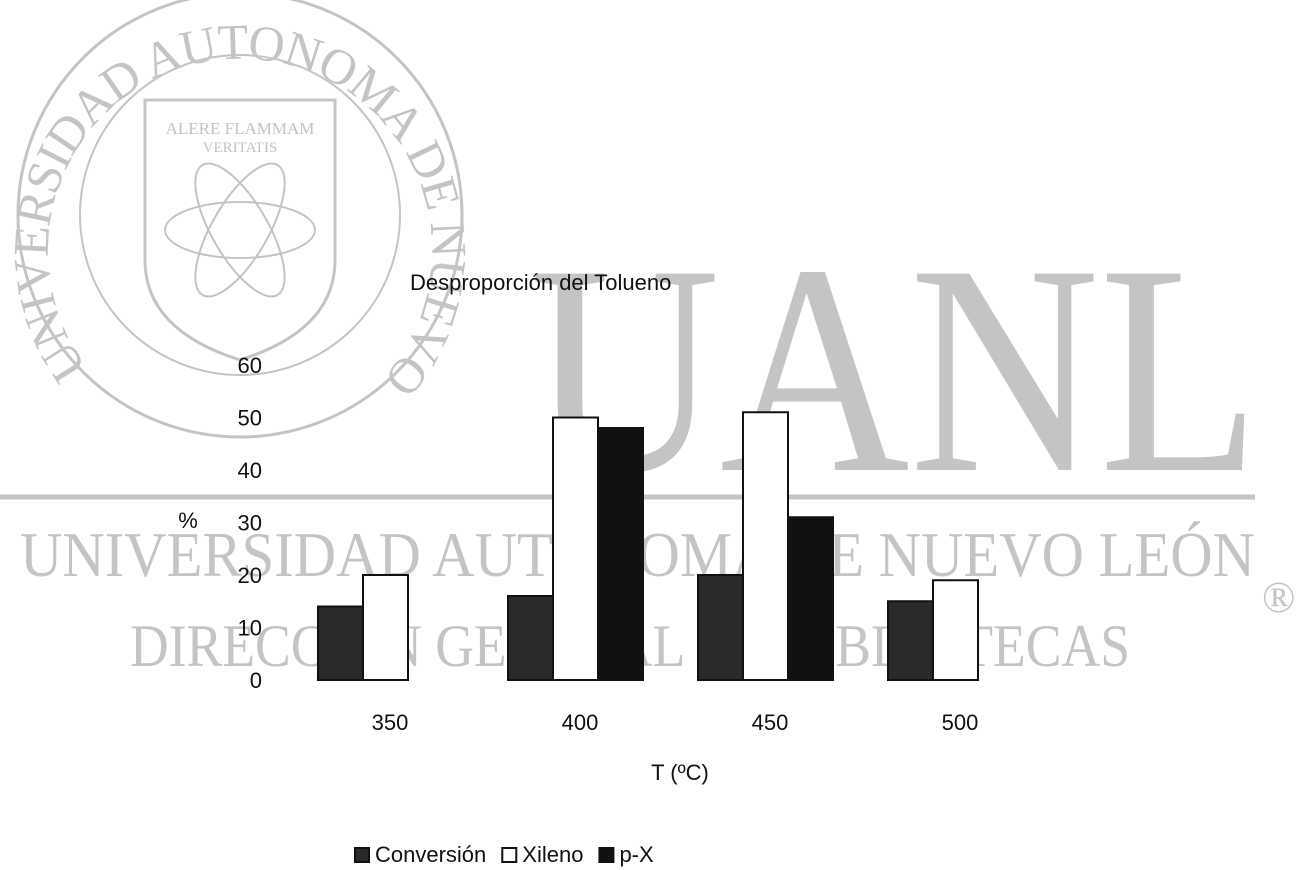 This screenshot has height=870, width=1299. What do you see at coordinates (250, 523) in the screenshot?
I see `y-tick-label: 30` at bounding box center [250, 523].